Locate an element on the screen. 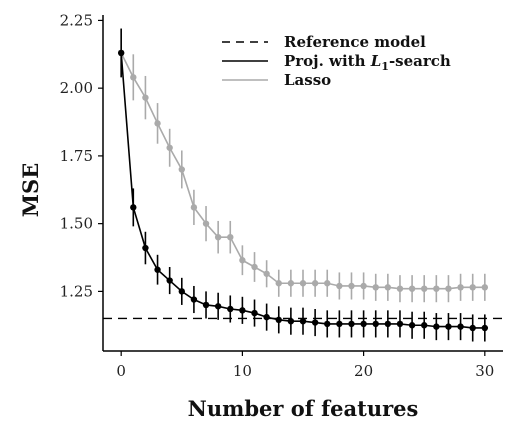 This screenshot has height=430, width=528. legend-lasso-label: Lasso is located at coordinates (307, 80).